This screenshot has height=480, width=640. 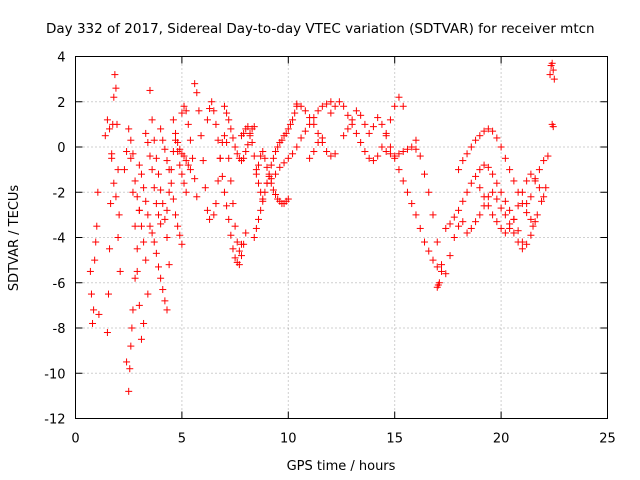 I want to click on series-t12, so click(x=181, y=145).